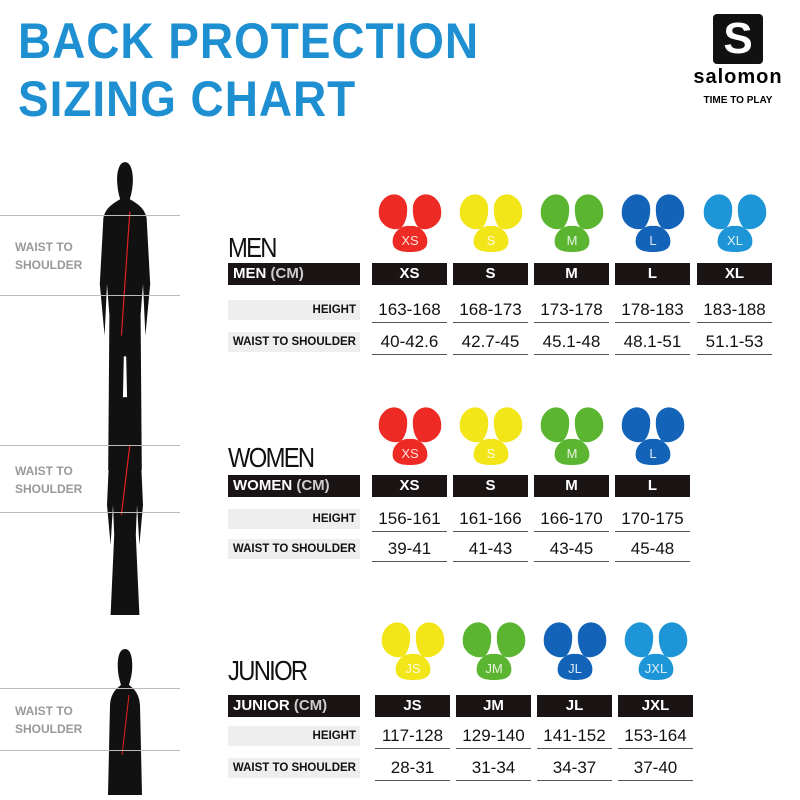 Image resolution: width=800 pixels, height=800 pixels. Describe the element at coordinates (268, 670) in the screenshot. I see `junior-section-title: JUNIOR` at that location.